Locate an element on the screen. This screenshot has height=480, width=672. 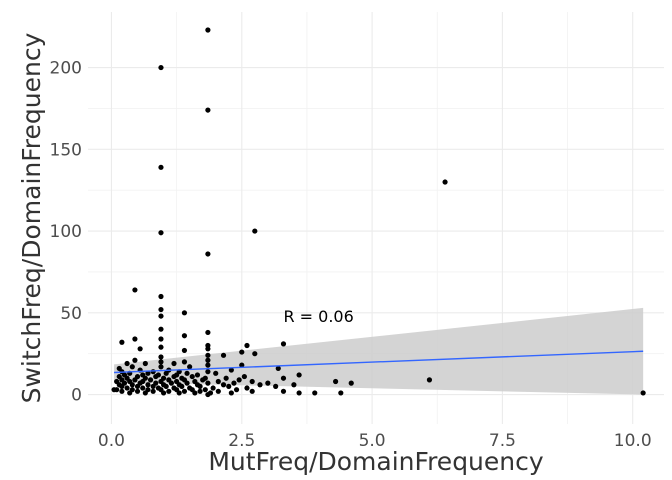
y-tick-label: 100 is located at coordinates (66, 232).